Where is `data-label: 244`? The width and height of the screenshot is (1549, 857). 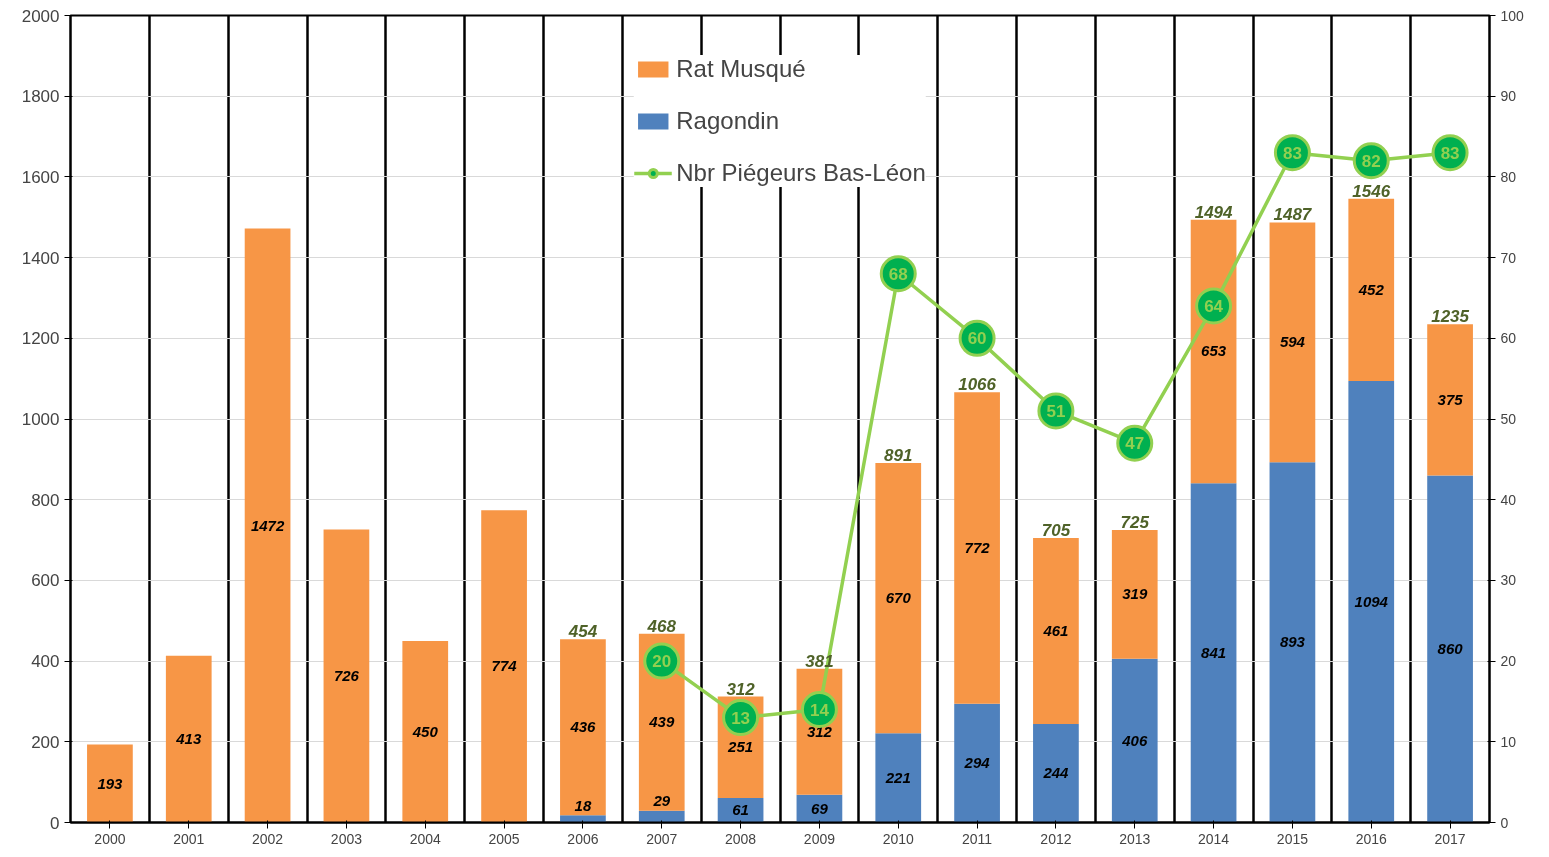 data-label: 244 is located at coordinates (1056, 773).